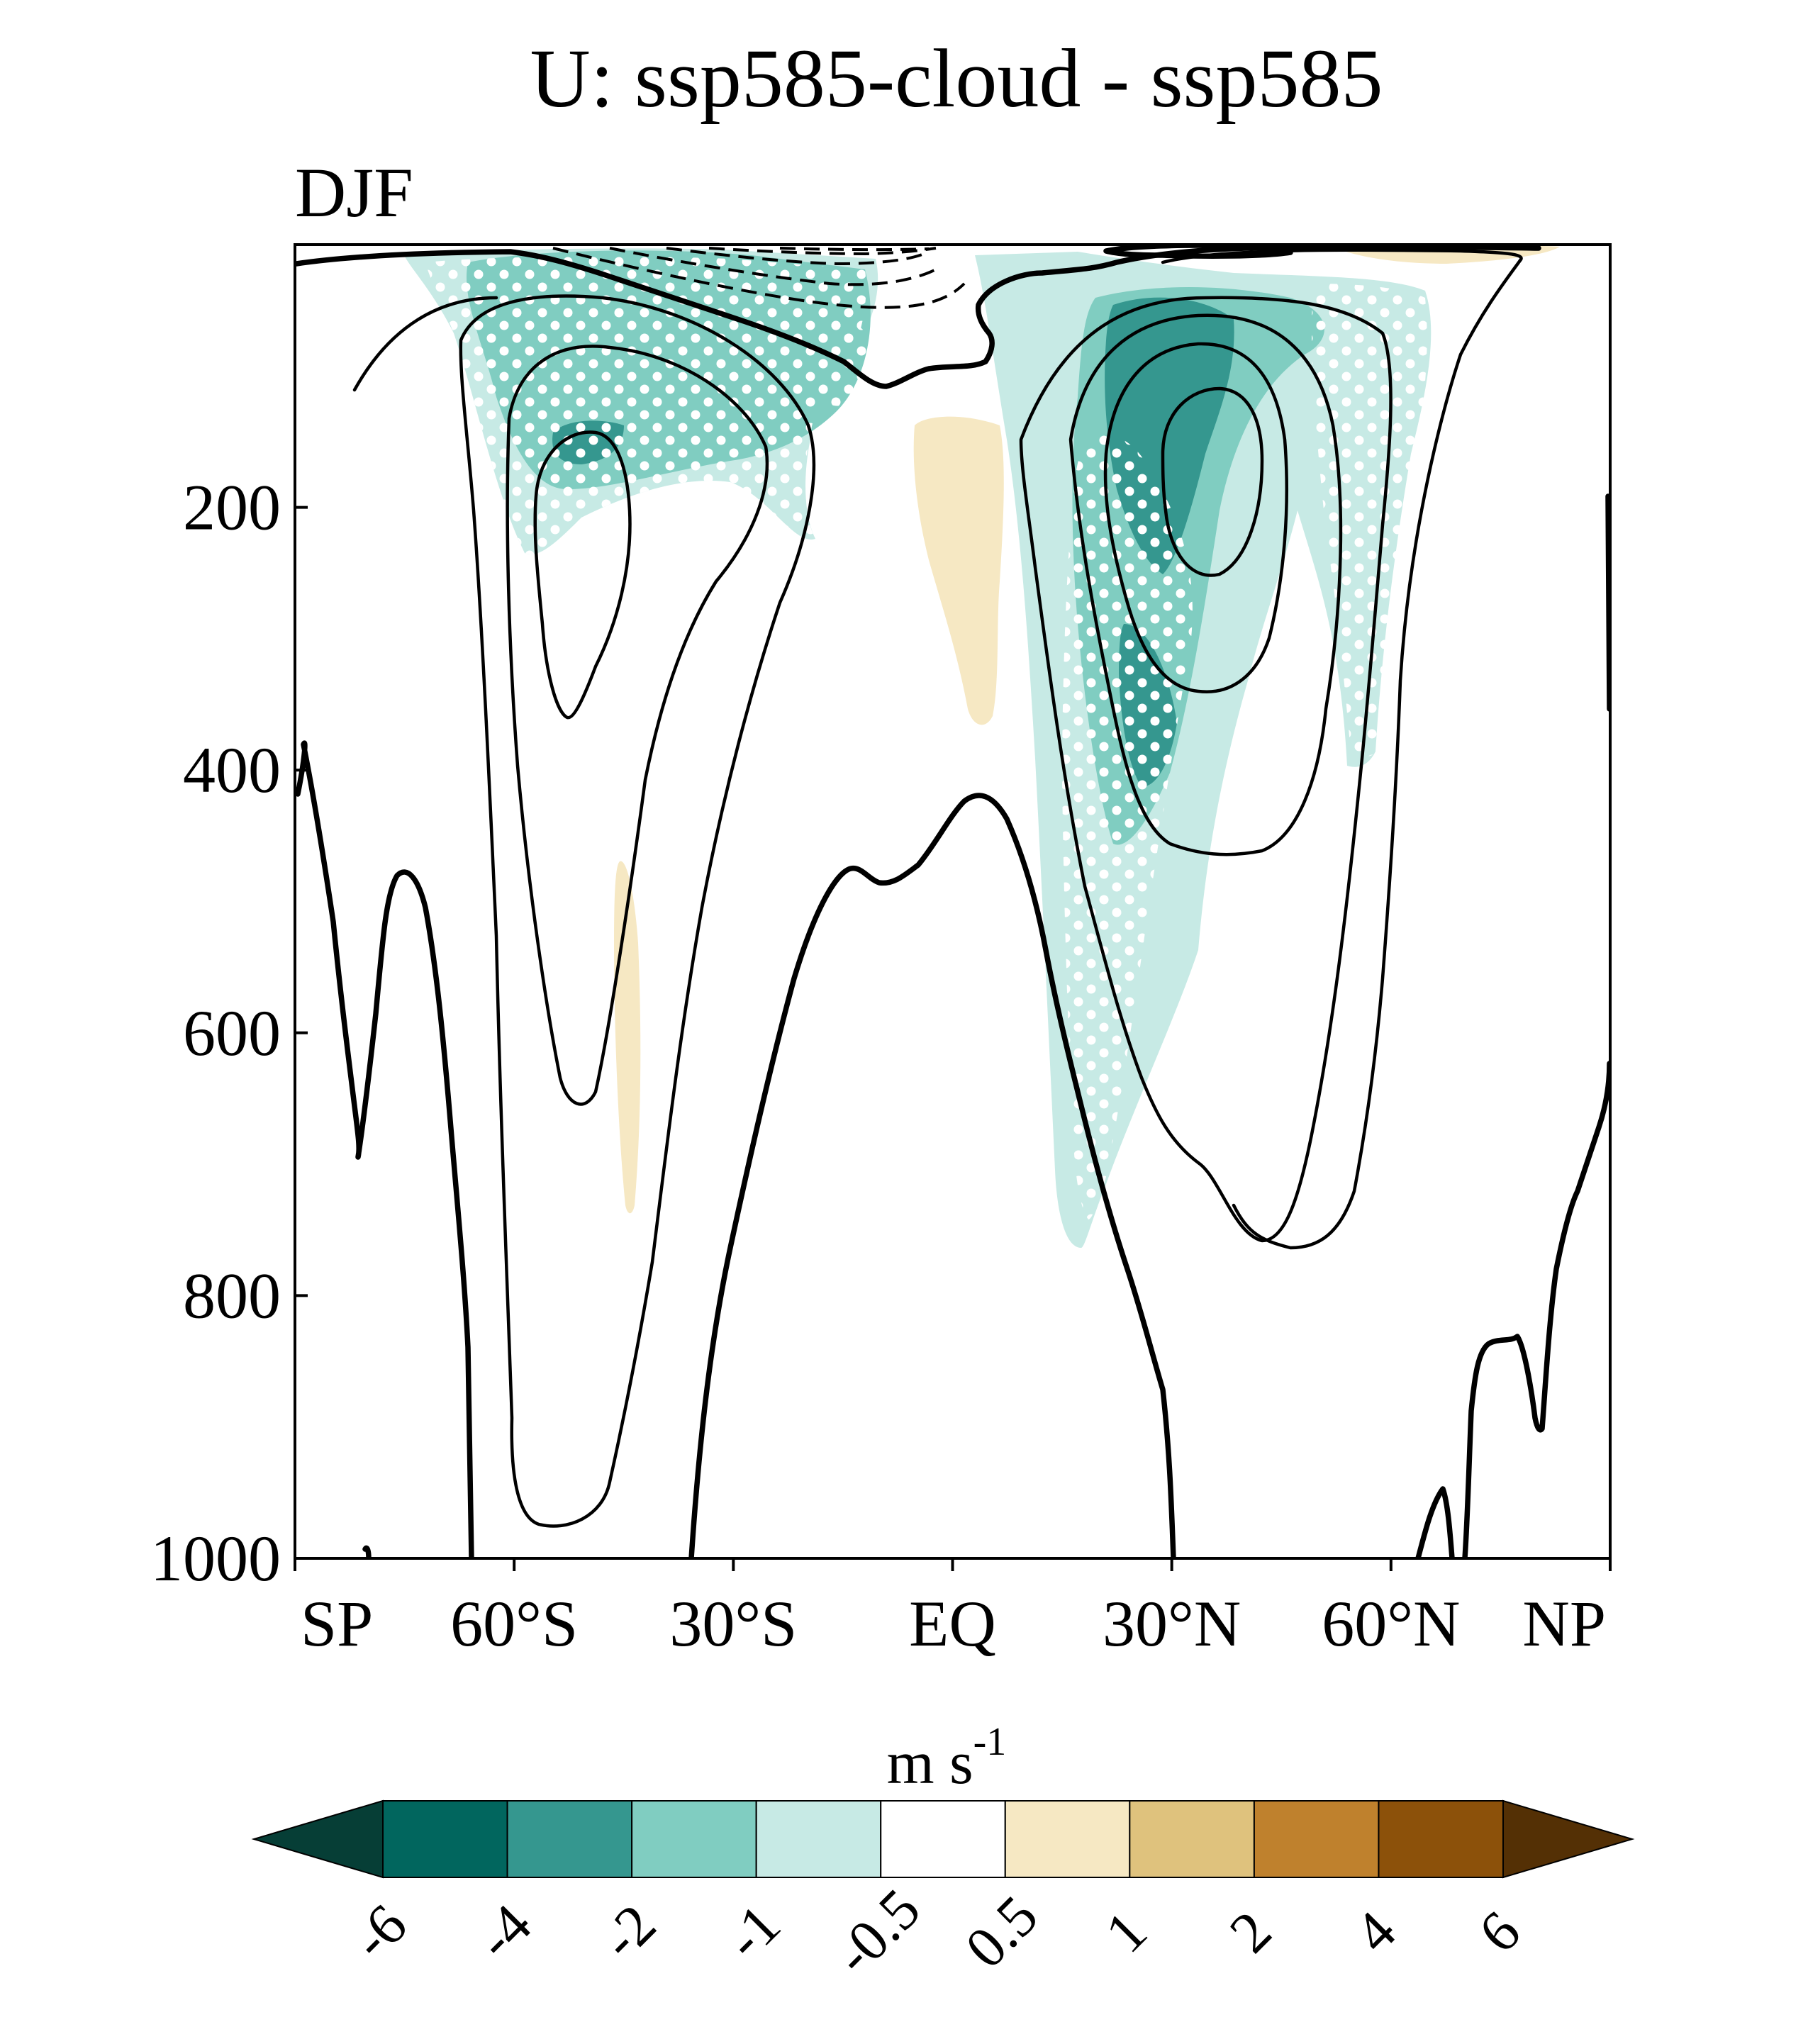 This screenshot has height=2044, width=1808. What do you see at coordinates (1499, 1932) in the screenshot?
I see `colorbar-tick-label: 6` at bounding box center [1499, 1932].